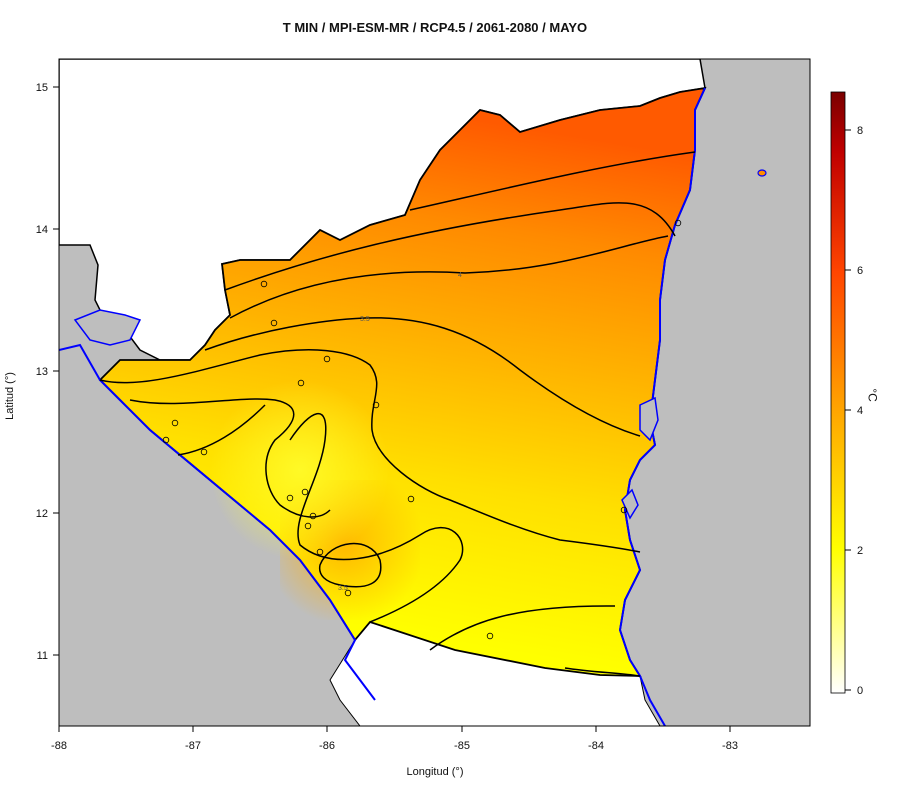 This screenshot has width=900, height=800. What do you see at coordinates (107, 327) in the screenshot?
I see `gulf-of-fonseca` at bounding box center [107, 327].